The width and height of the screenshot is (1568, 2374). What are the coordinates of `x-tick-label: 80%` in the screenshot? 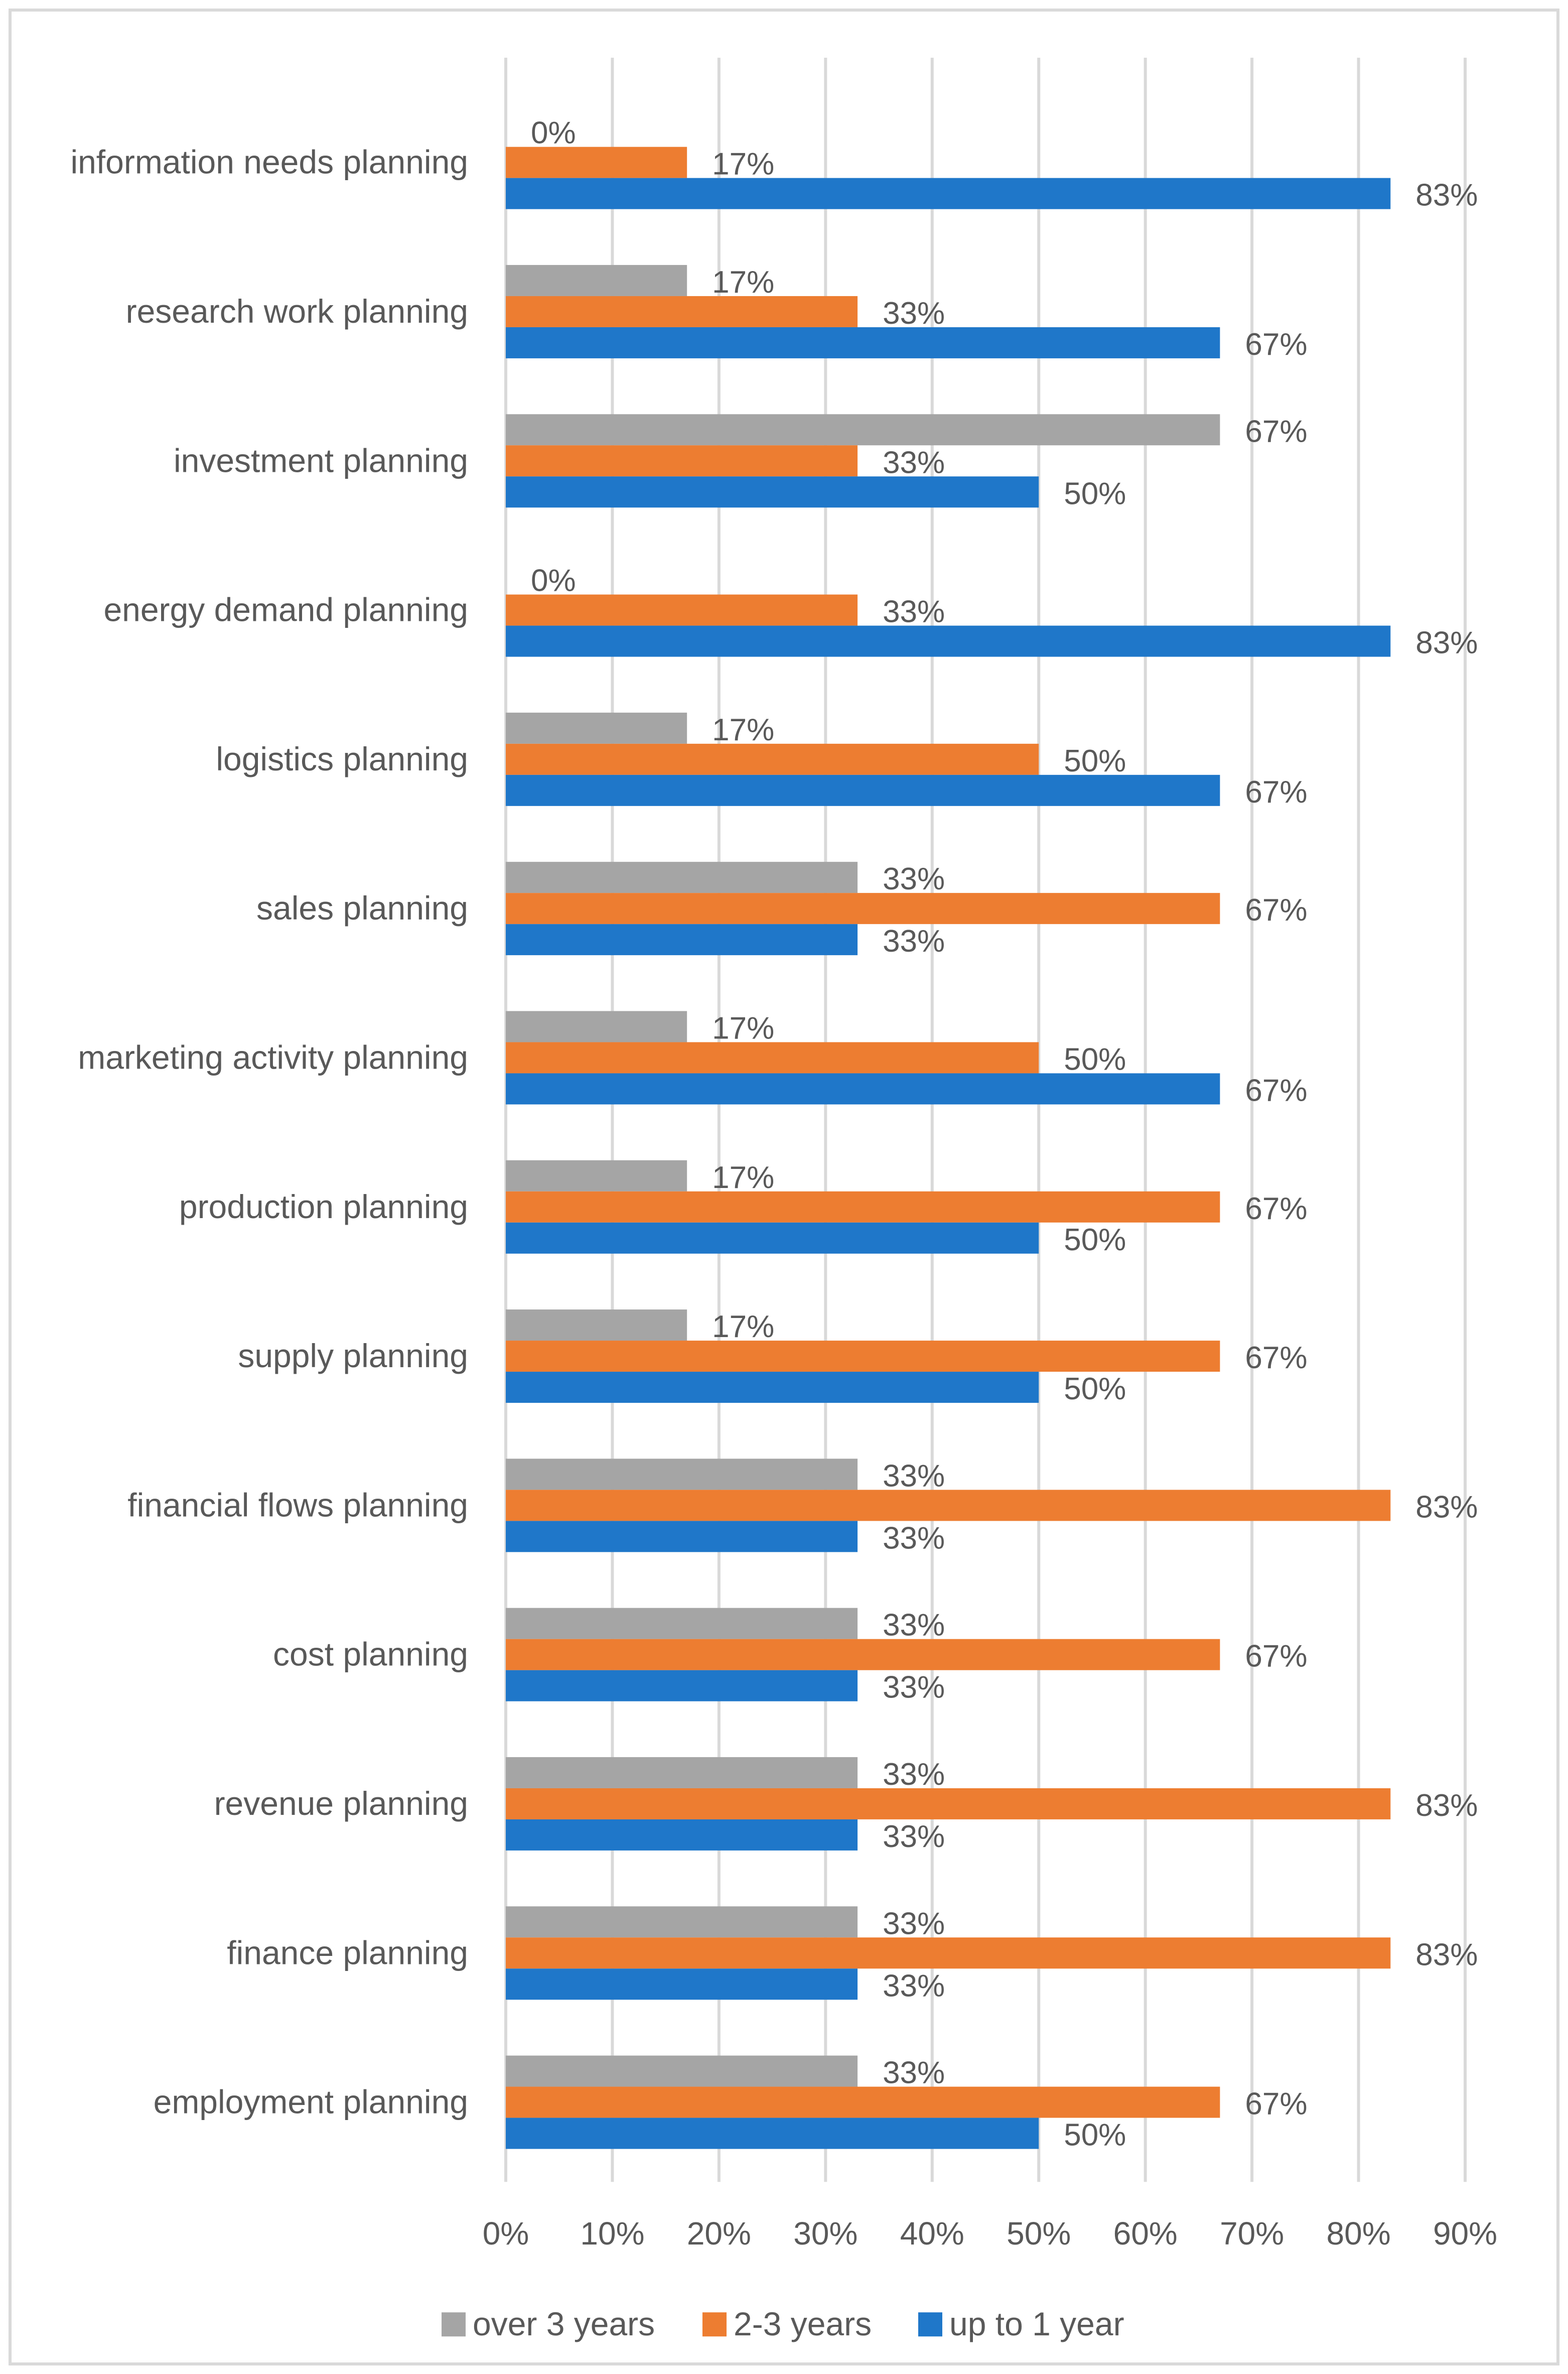 It's located at (1359, 2234).